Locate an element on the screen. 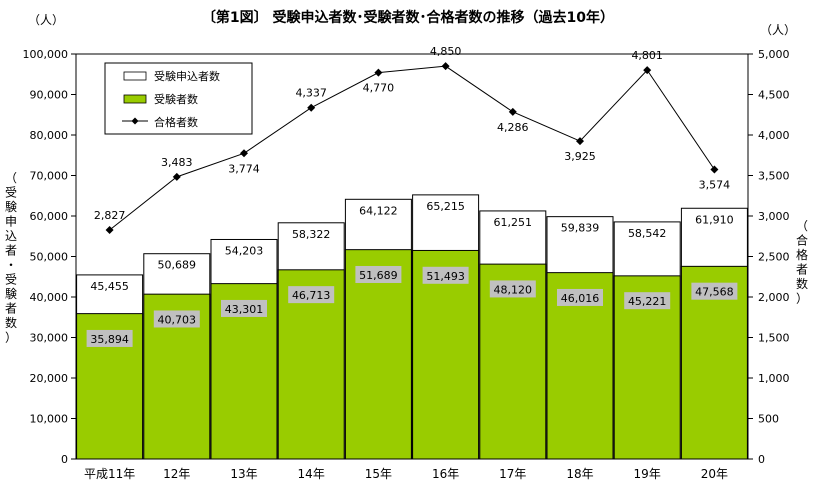  data-label-passers: 4,337 is located at coordinates (311, 93).